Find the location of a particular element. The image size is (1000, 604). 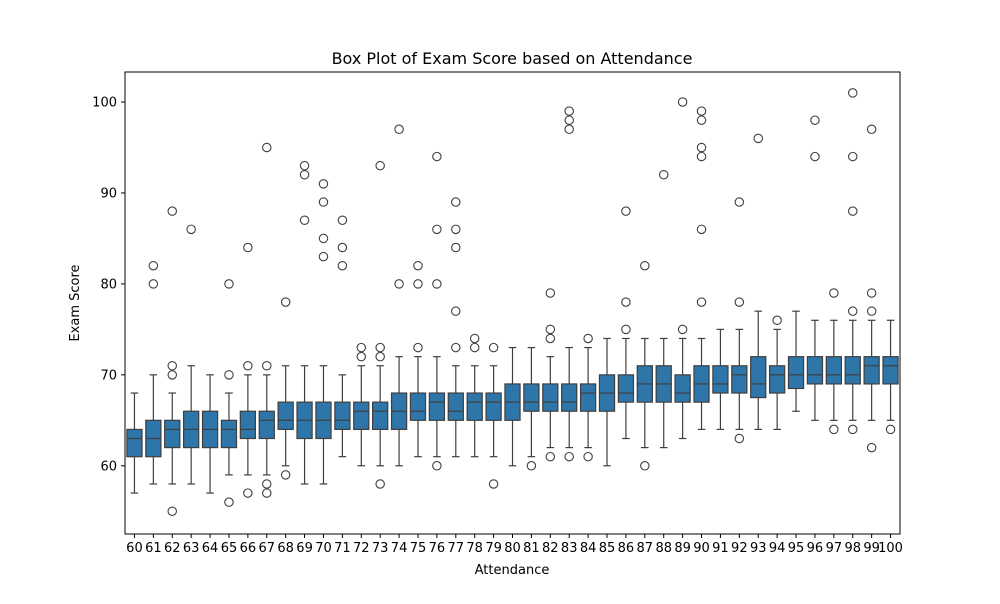

x-tick-label: 87 is located at coordinates (645, 548).